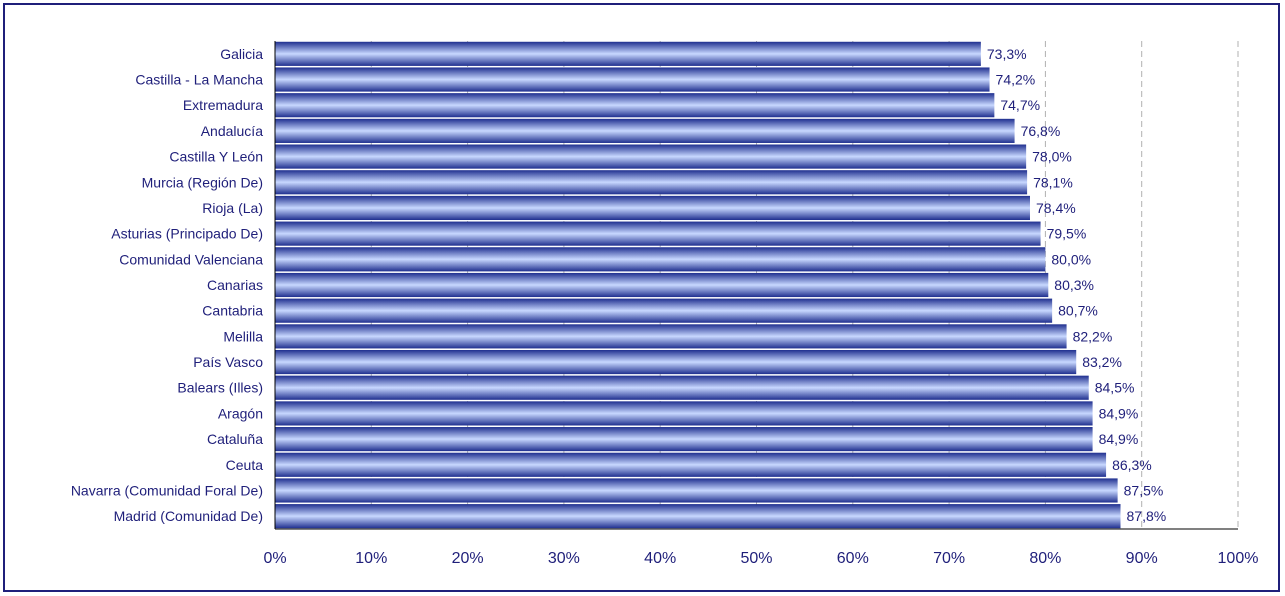 This screenshot has width=1285, height=596. What do you see at coordinates (1052, 157) in the screenshot?
I see `value-label: 78,0%` at bounding box center [1052, 157].